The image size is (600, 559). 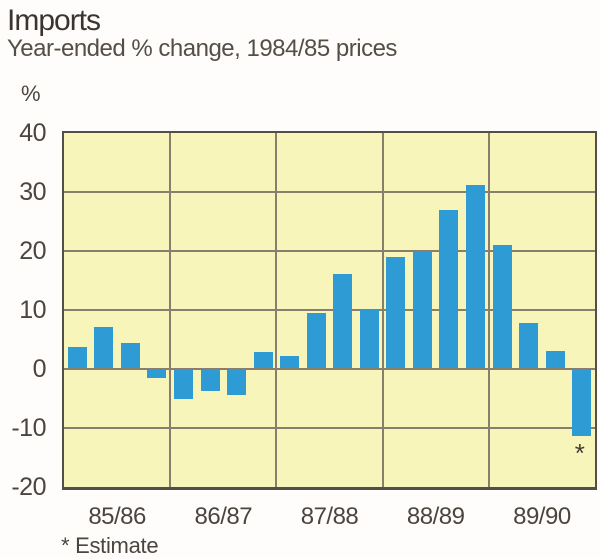 I want to click on x-axis-label: 85/86, so click(x=117, y=516).